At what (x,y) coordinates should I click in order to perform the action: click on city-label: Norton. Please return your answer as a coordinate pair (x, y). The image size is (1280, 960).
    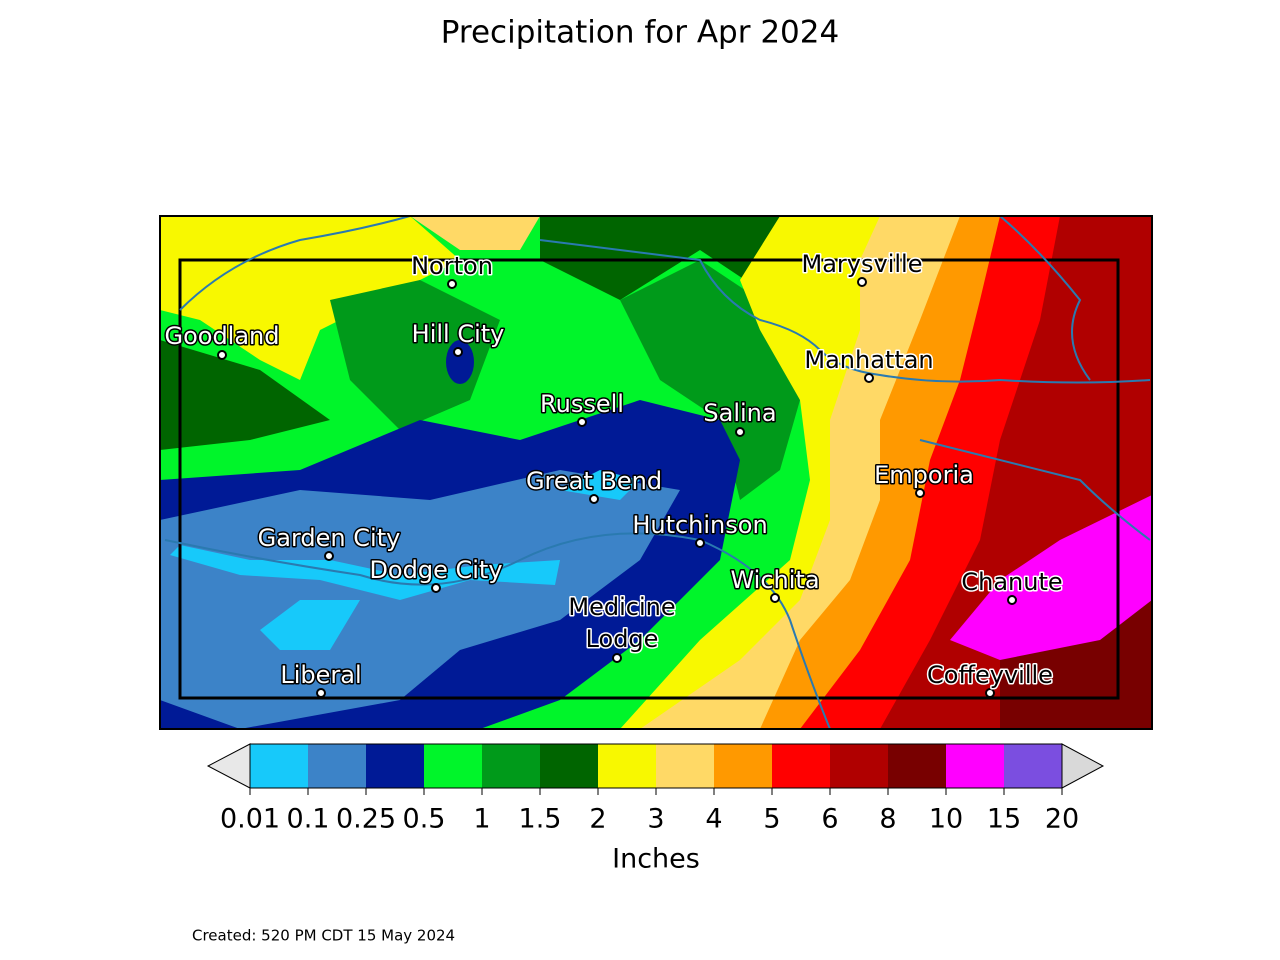
    Looking at the image, I should click on (452, 266).